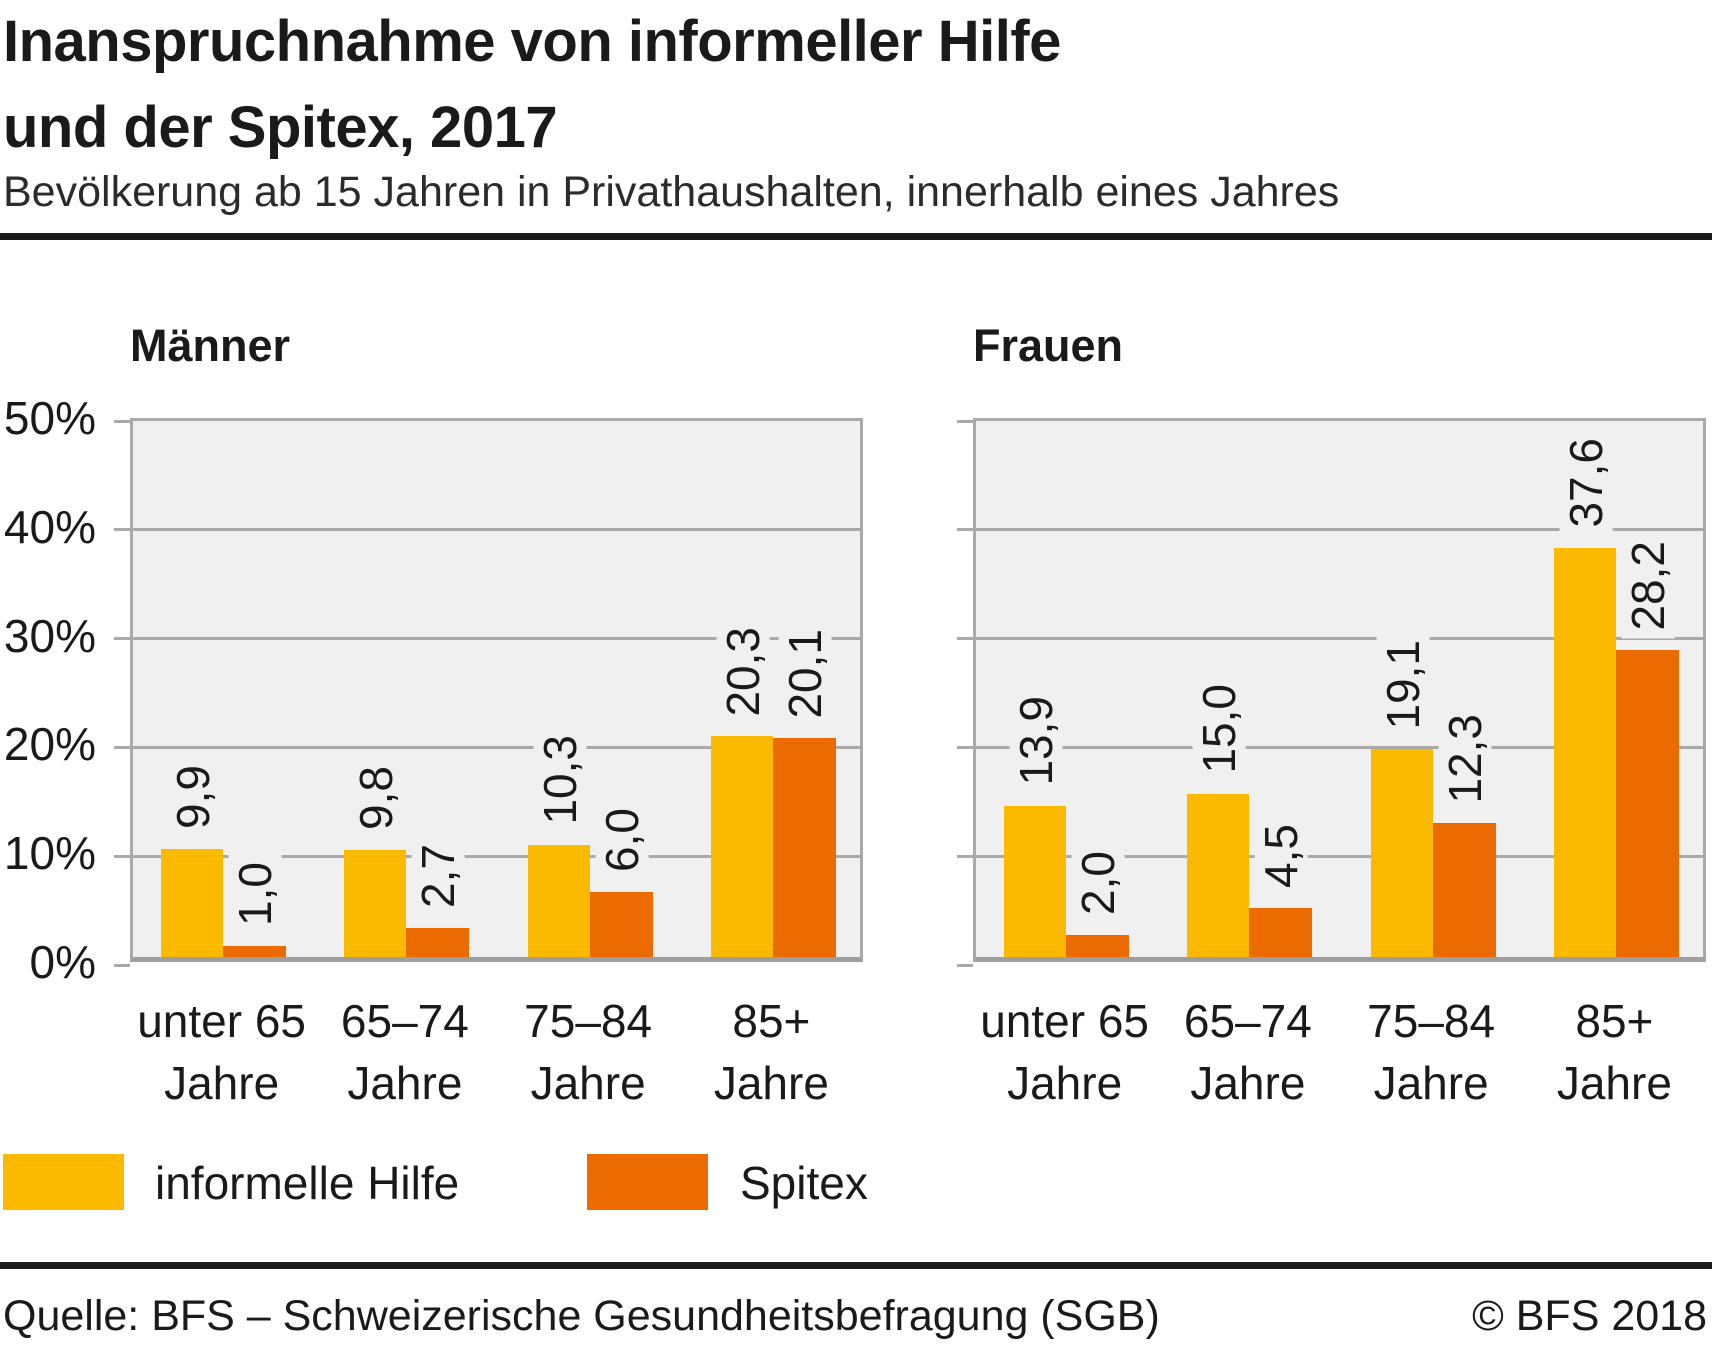 This screenshot has height=1346, width=1712. Describe the element at coordinates (856, 1265) in the screenshot. I see `footer-divider` at that location.